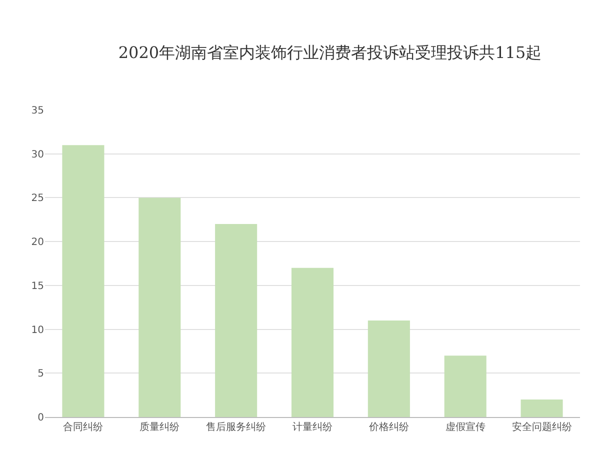 This screenshot has height=467, width=600. What do you see at coordinates (465, 427) in the screenshot?
I see `x-tick-label: 虚假宣传` at bounding box center [465, 427].